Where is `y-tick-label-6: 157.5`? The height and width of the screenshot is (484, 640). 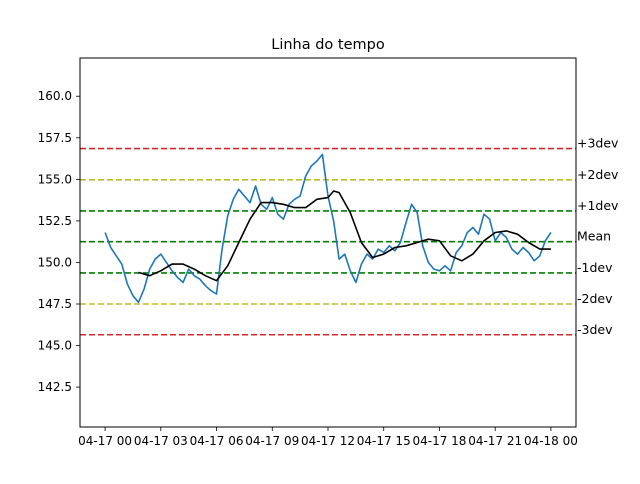
y-tick-label-6: 157.5 is located at coordinates (55, 138).